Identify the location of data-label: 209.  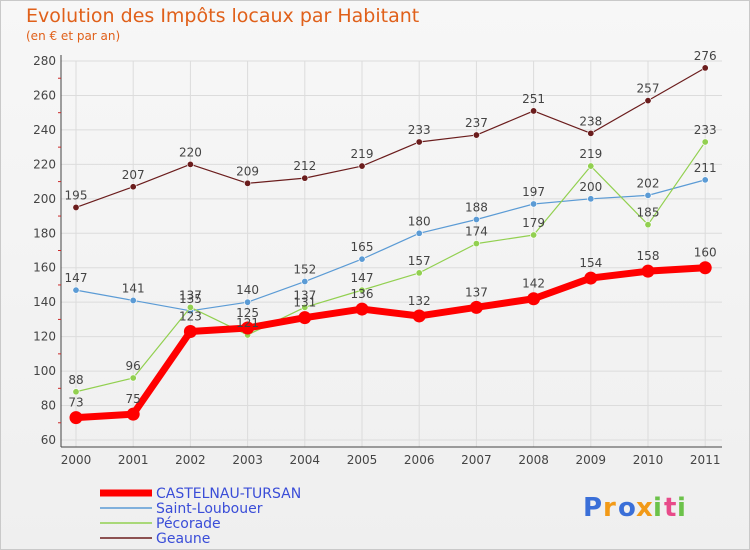
(247, 171).